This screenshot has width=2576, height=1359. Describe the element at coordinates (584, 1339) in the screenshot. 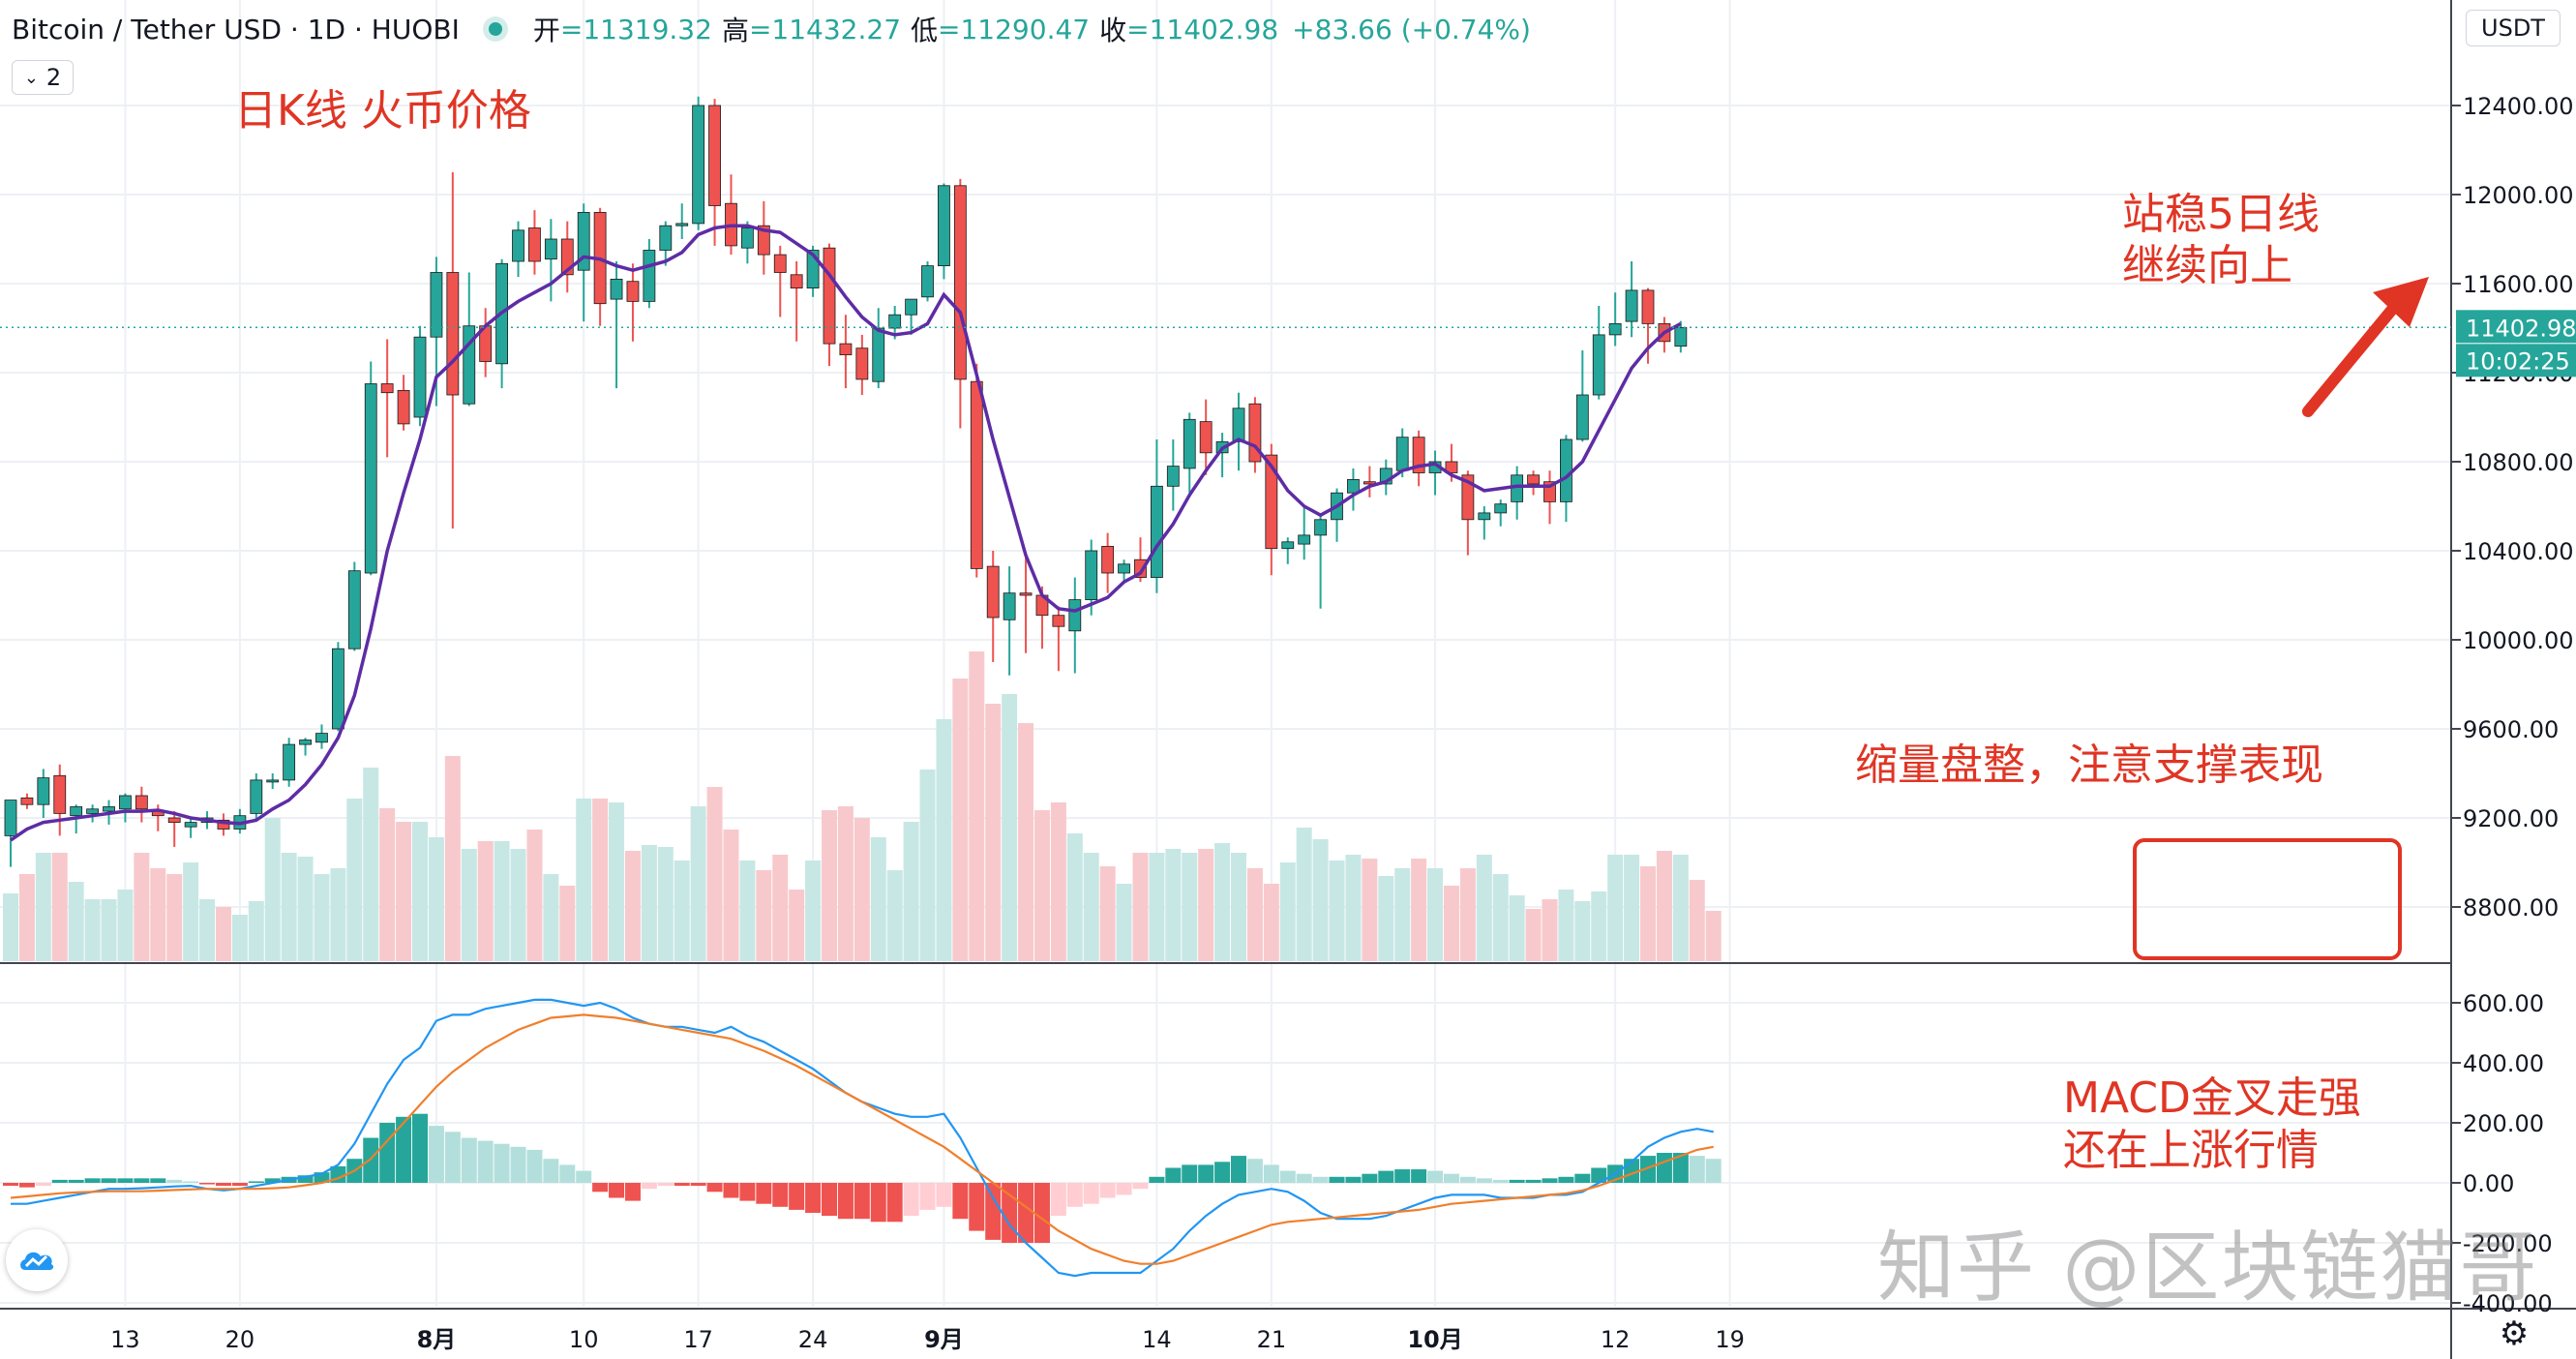

I see `time-tick-label: 10` at that location.